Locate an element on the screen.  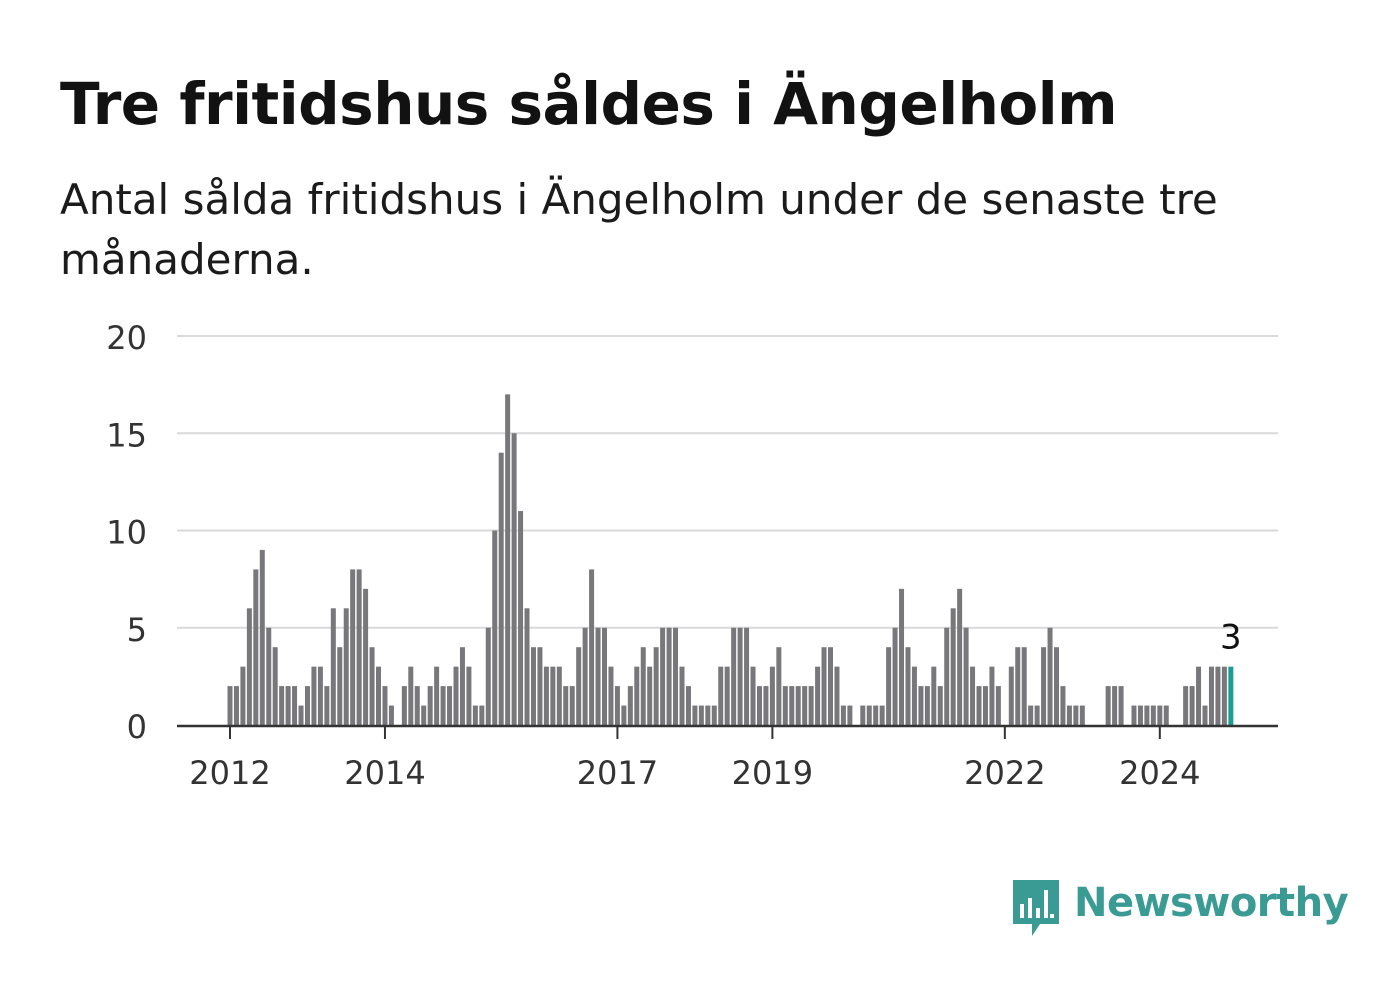
bar-highlight is located at coordinates (1231, 695).